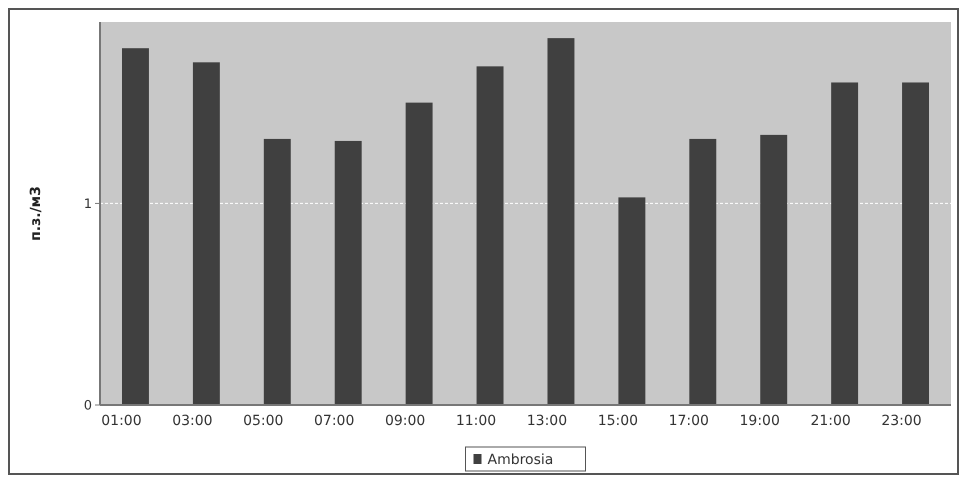 Image resolution: width=967 pixels, height=483 pixels. I want to click on x-tick-label: 19:00, so click(760, 421).